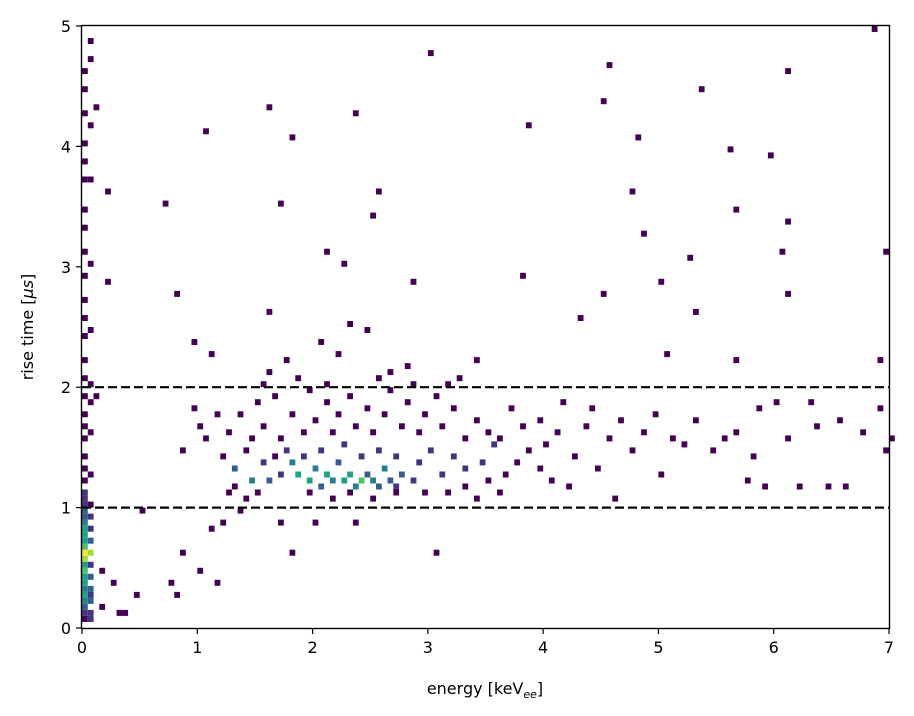 This screenshot has width=914, height=716. What do you see at coordinates (428, 647) in the screenshot?
I see `x-tick-label: 3` at bounding box center [428, 647].